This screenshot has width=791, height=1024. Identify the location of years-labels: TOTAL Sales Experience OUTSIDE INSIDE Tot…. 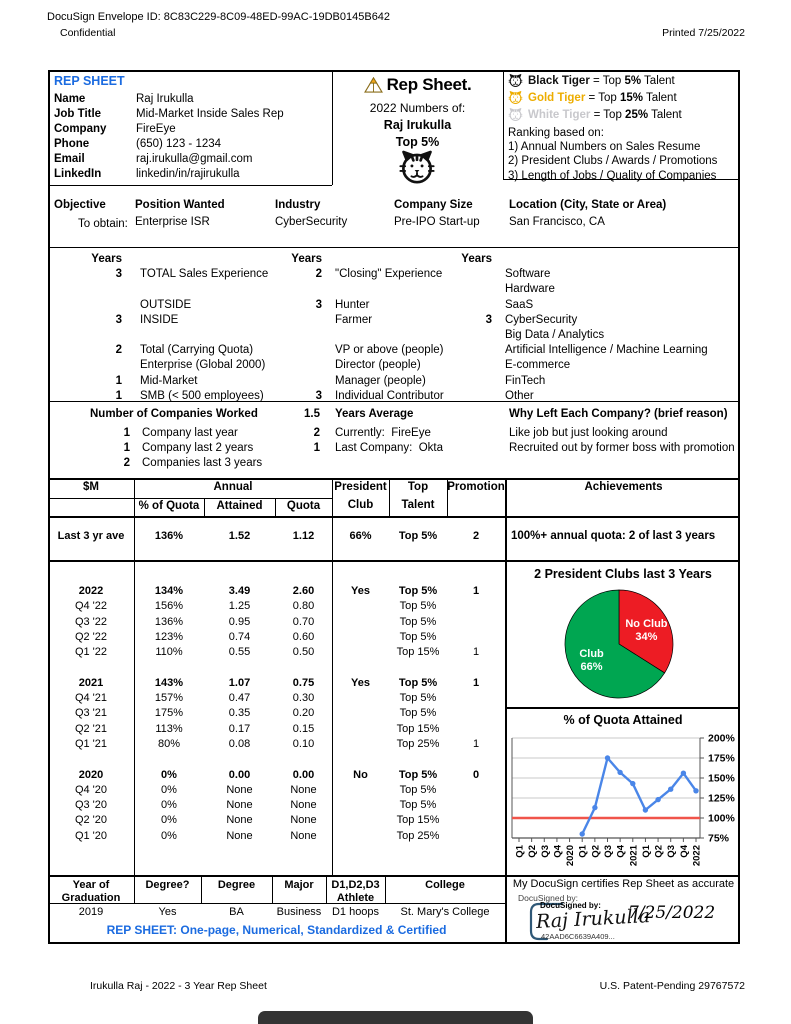
(204, 328).